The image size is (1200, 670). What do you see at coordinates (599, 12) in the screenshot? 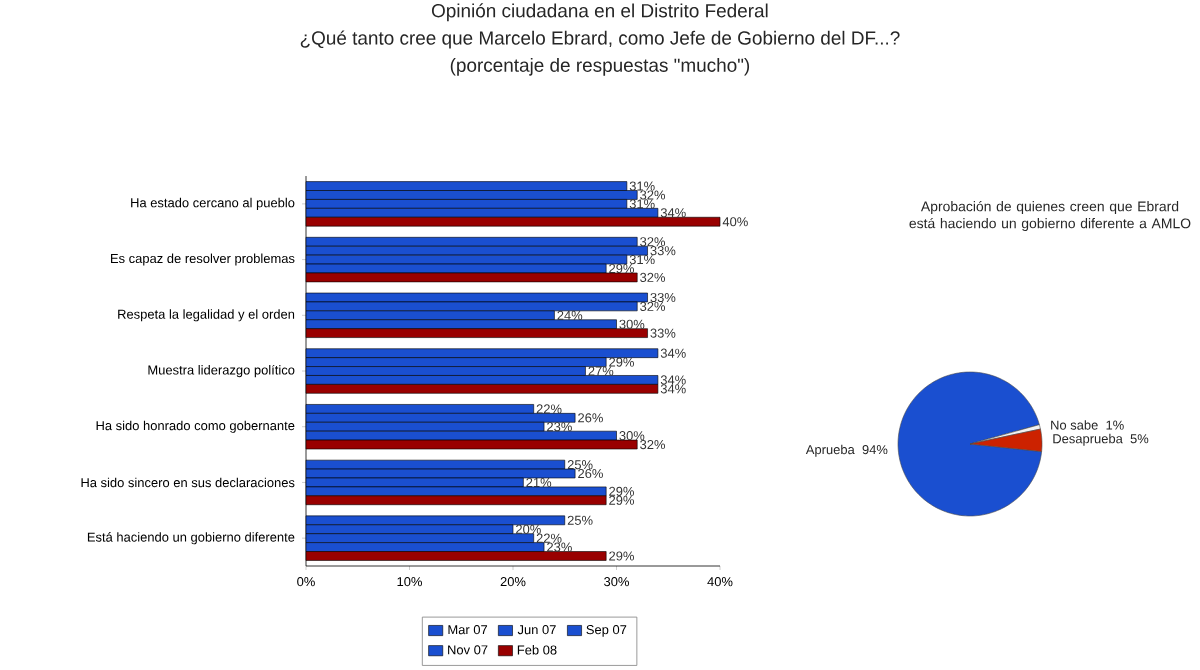
I see `chart-title: Opinión ciudadana en el Distrito Federal` at bounding box center [599, 12].